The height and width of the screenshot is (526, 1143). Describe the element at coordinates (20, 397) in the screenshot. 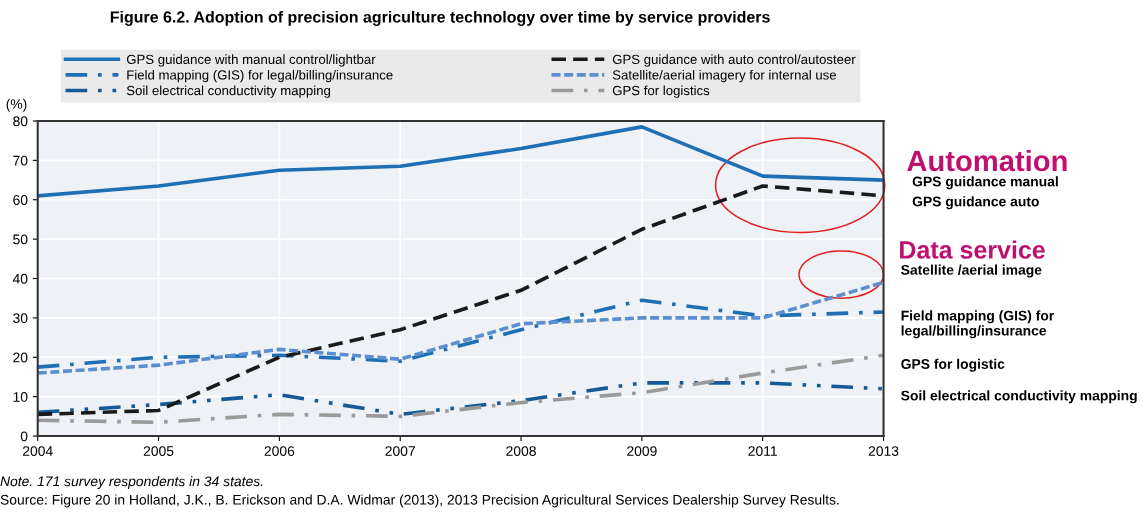

I see `y-tick-label: 10` at that location.